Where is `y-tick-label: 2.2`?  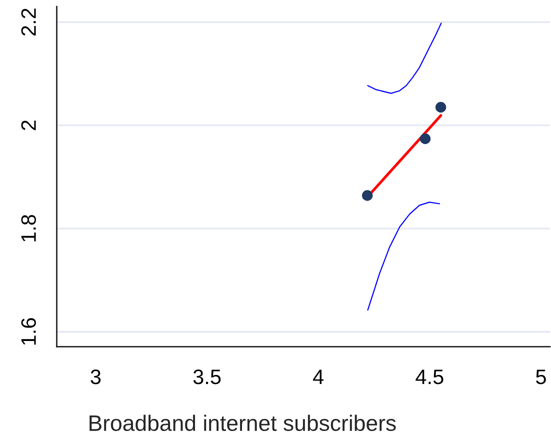 y-tick-label: 2.2 is located at coordinates (28, 22).